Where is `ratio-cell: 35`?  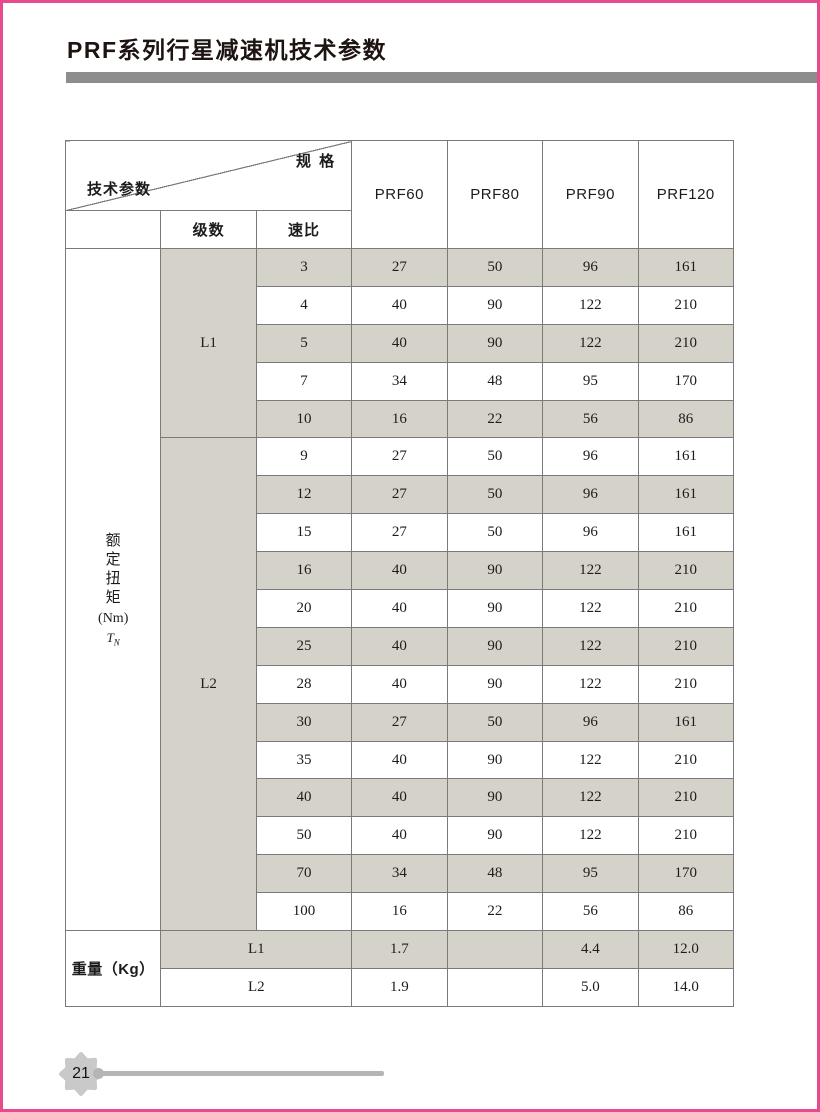 ratio-cell: 35 is located at coordinates (304, 760).